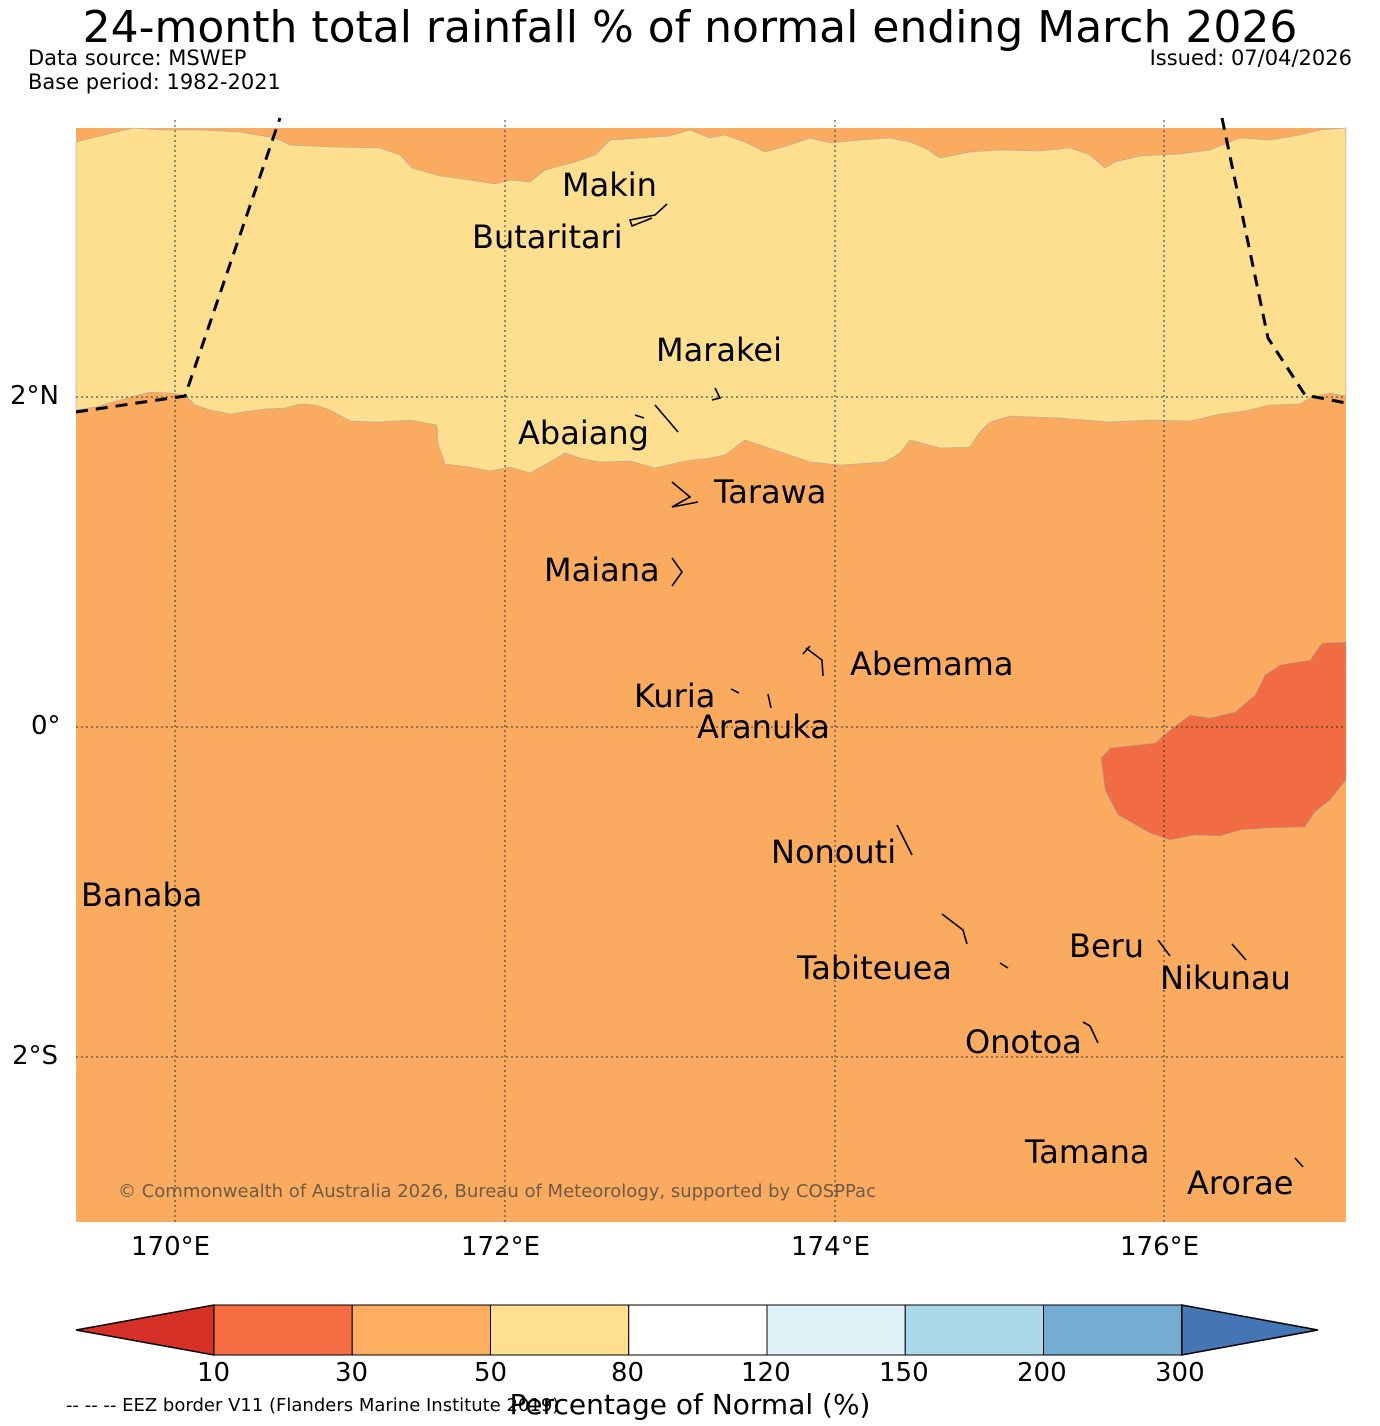 The image size is (1380, 1426). I want to click on colorbar-label: Percentage of Normal (%), so click(690, 1404).